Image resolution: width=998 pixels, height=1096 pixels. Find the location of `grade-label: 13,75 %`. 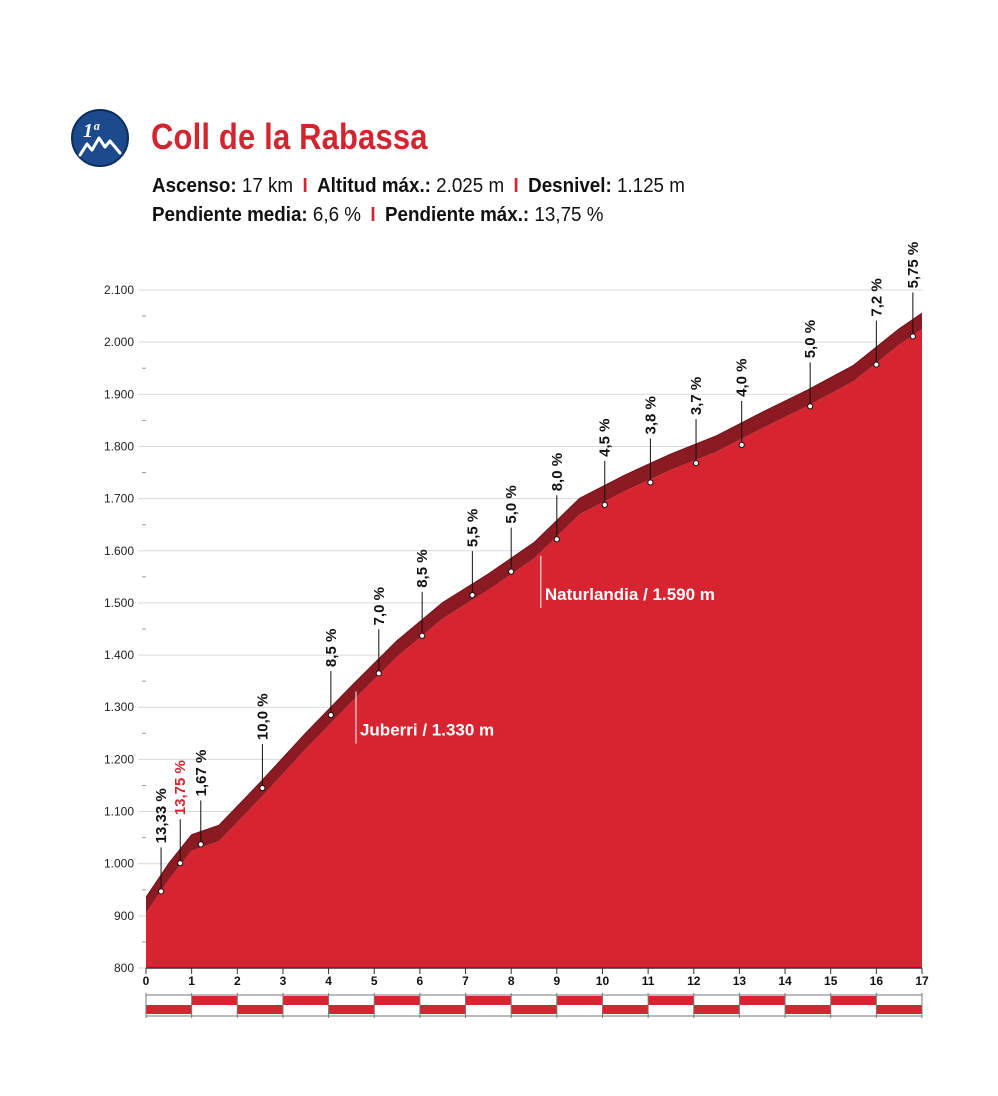

grade-label: 13,75 % is located at coordinates (180, 787).